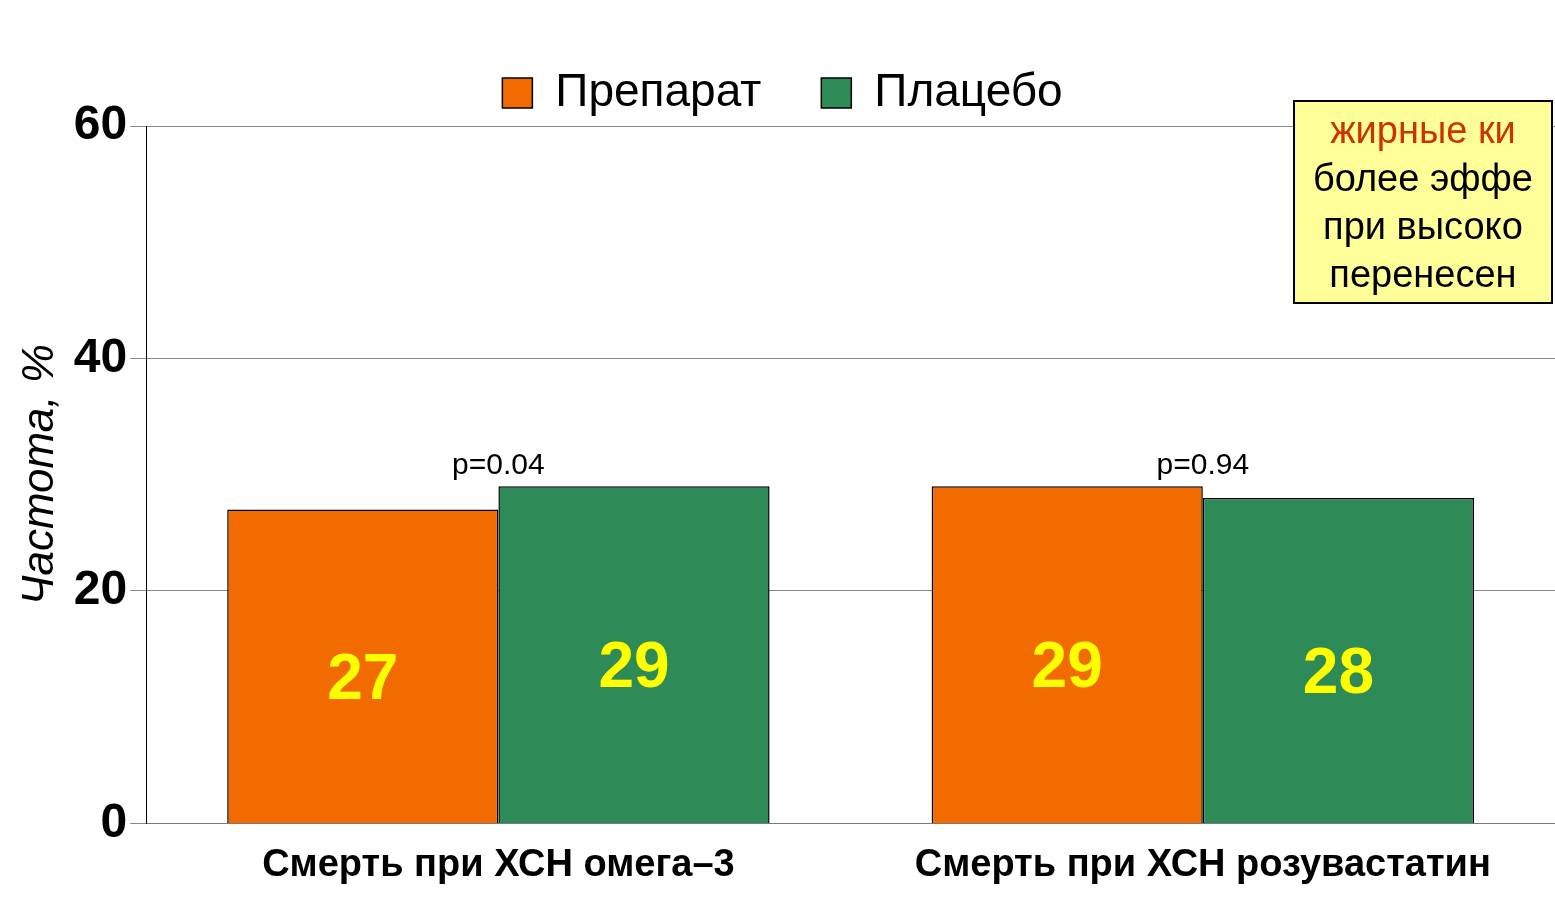 The height and width of the screenshot is (901, 1555). Describe the element at coordinates (1202, 862) in the screenshot. I see `x-tick-label: Смерть при ХСН розувастатин` at that location.